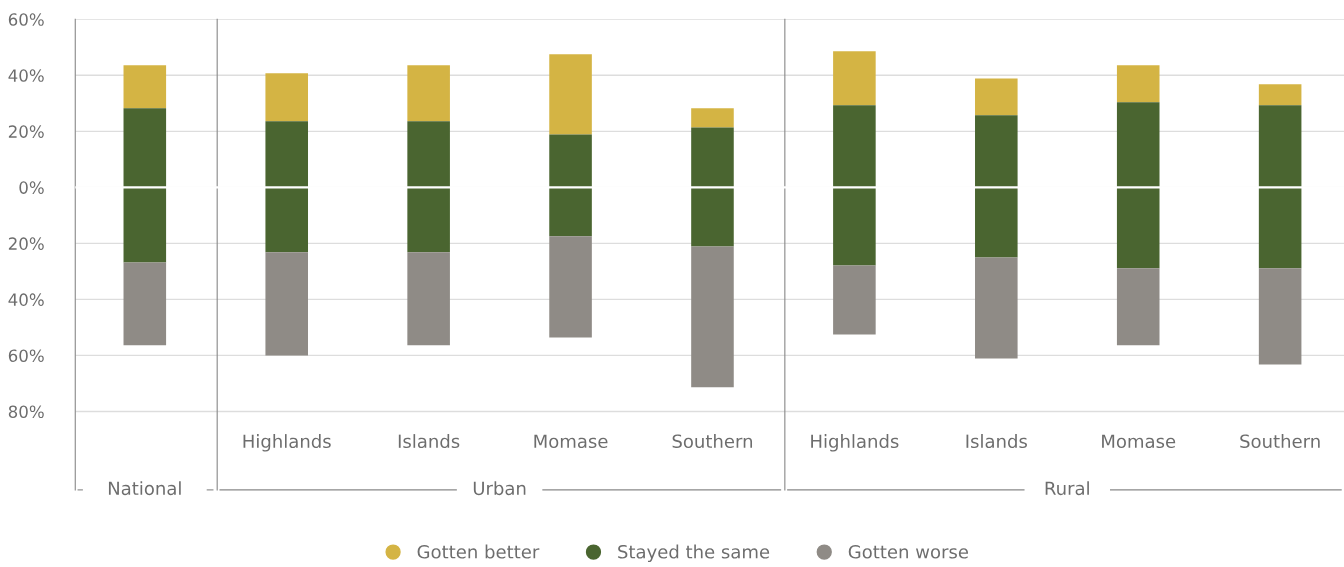  What do you see at coordinates (26, 412) in the screenshot?
I see `y-tick-label: 80%` at bounding box center [26, 412].